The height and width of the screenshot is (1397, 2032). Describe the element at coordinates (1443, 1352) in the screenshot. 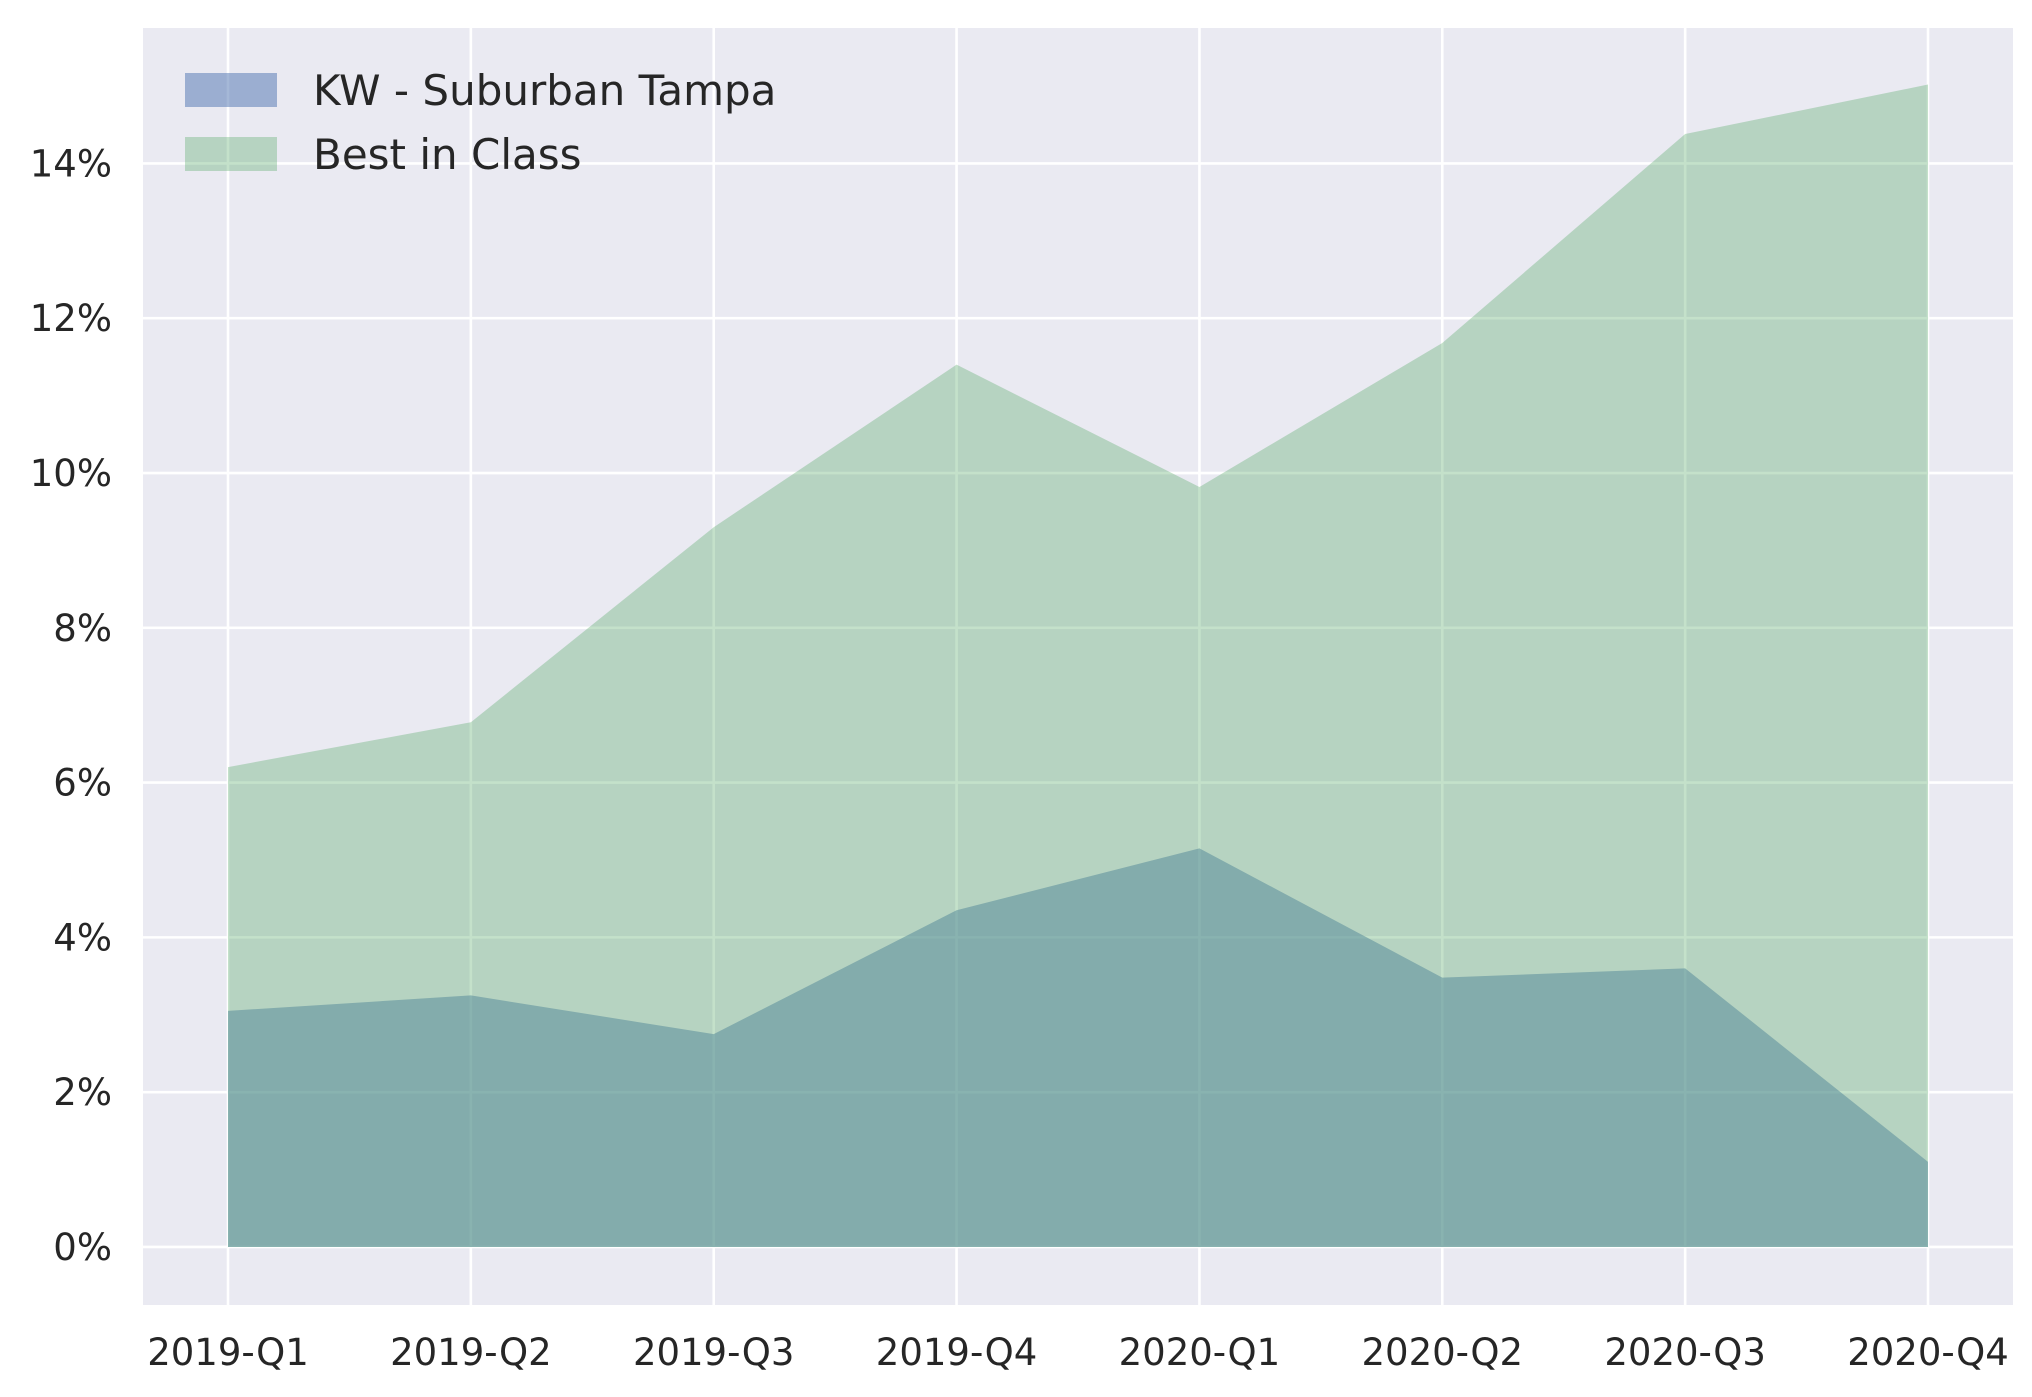

I see `x-tick-label: 2020-Q2` at that location.